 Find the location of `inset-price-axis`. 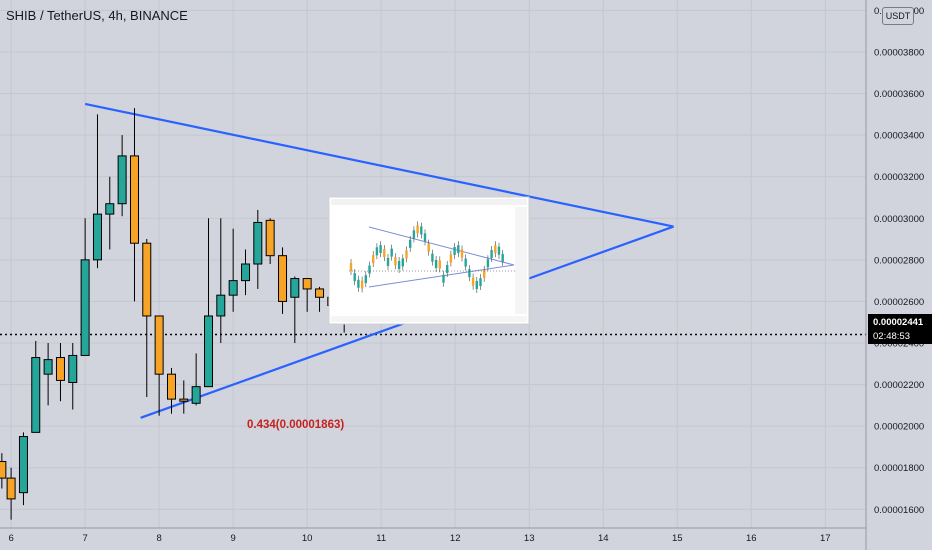

inset-price-axis is located at coordinates (521, 260).